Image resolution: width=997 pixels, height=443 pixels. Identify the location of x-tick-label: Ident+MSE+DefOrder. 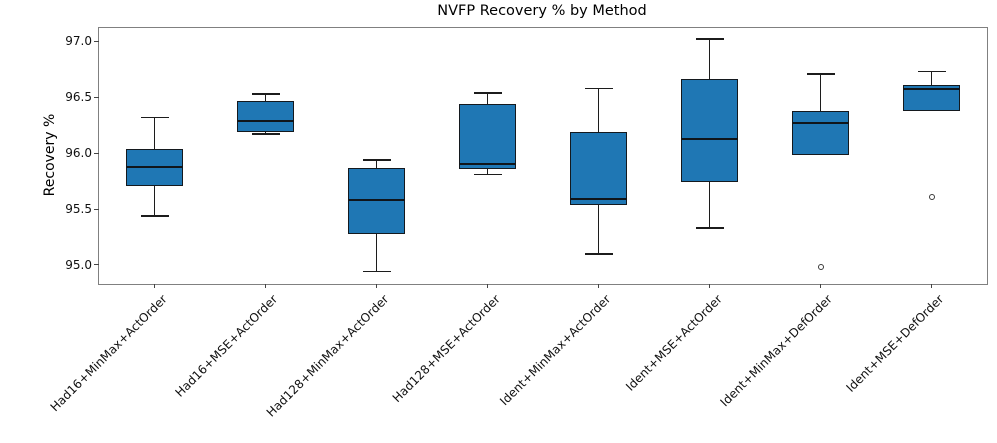
(895, 343).